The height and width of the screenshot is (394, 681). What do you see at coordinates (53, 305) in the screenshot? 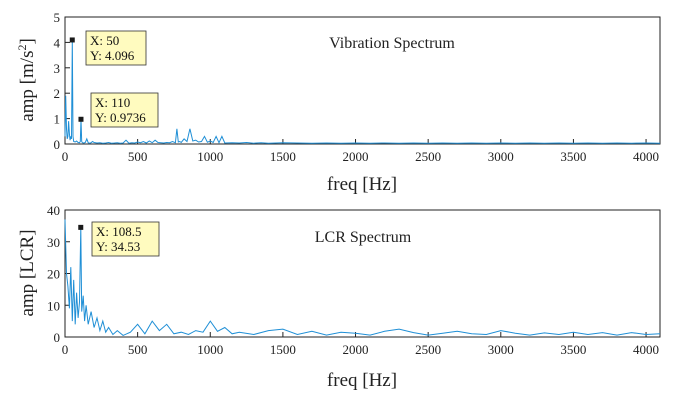
I see `y-tick-label: 10` at bounding box center [53, 305].